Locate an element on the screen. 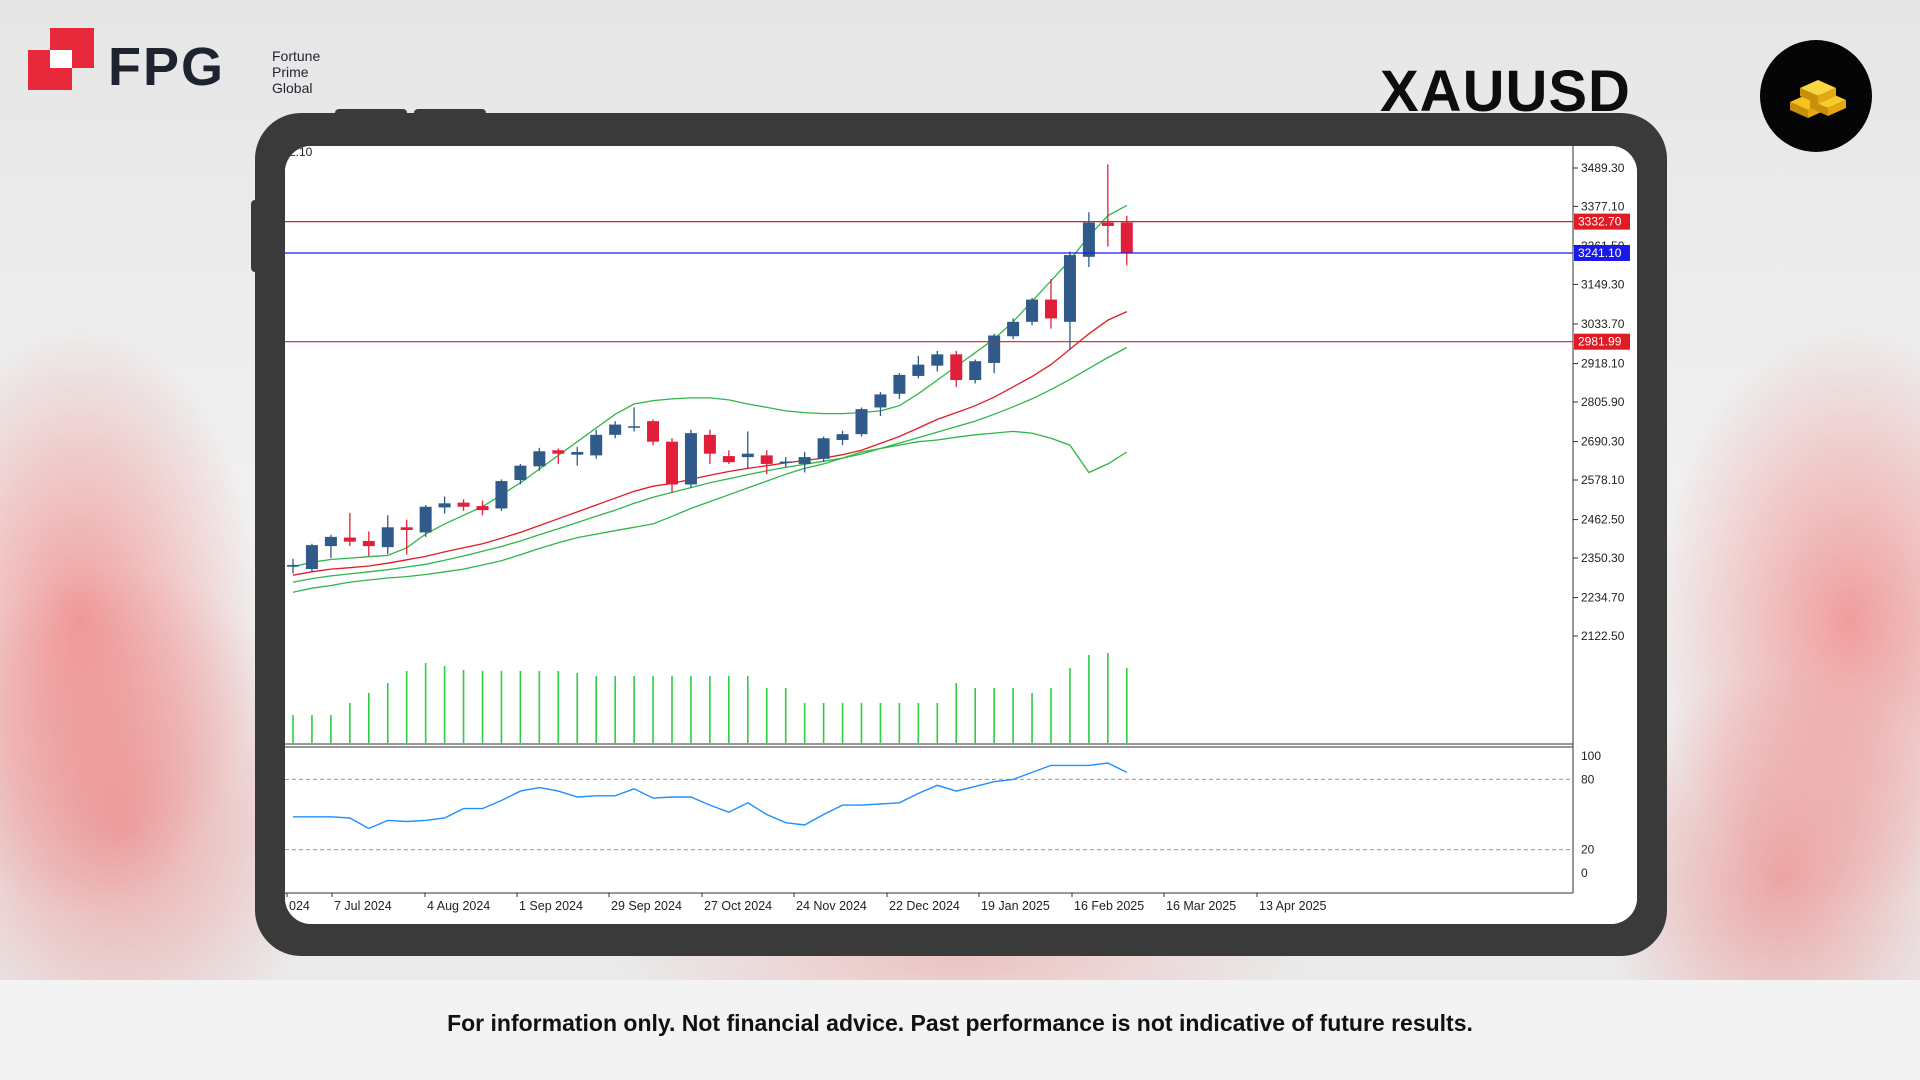 This screenshot has height=1080, width=1920. time-tick-label: 13 Apr 2025 is located at coordinates (1292, 906).